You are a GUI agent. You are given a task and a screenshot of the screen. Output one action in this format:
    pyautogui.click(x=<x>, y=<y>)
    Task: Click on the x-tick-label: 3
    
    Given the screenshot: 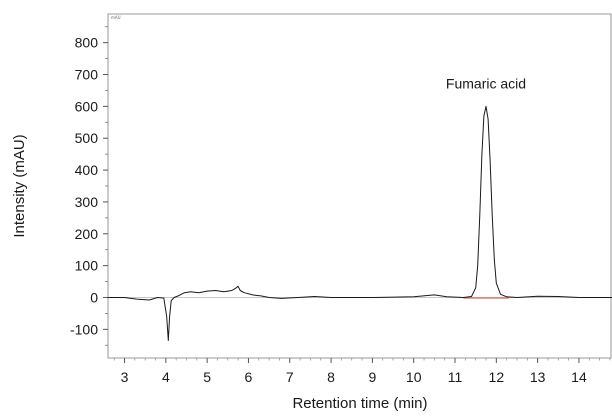 What is the action you would take?
    pyautogui.click(x=125, y=377)
    